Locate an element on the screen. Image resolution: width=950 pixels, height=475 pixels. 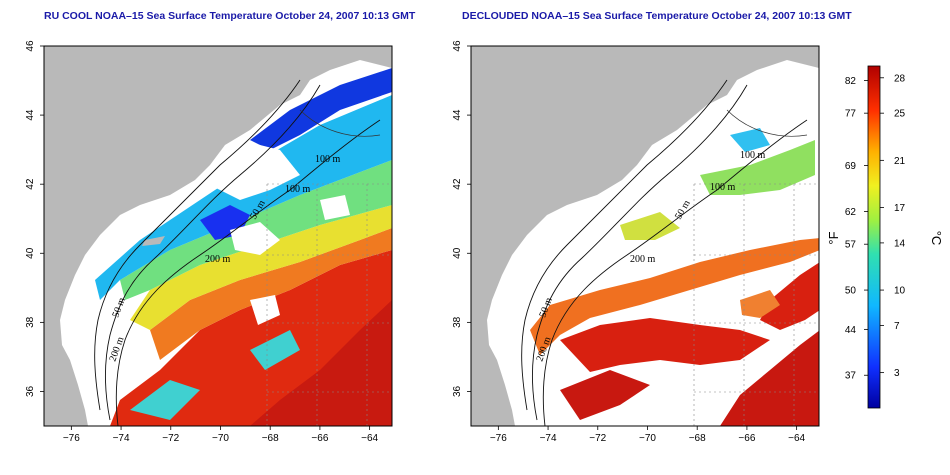
colorbar-celsius-ticks: 28 25 21 17 14 10 7 3 is located at coordinates (893, 226).